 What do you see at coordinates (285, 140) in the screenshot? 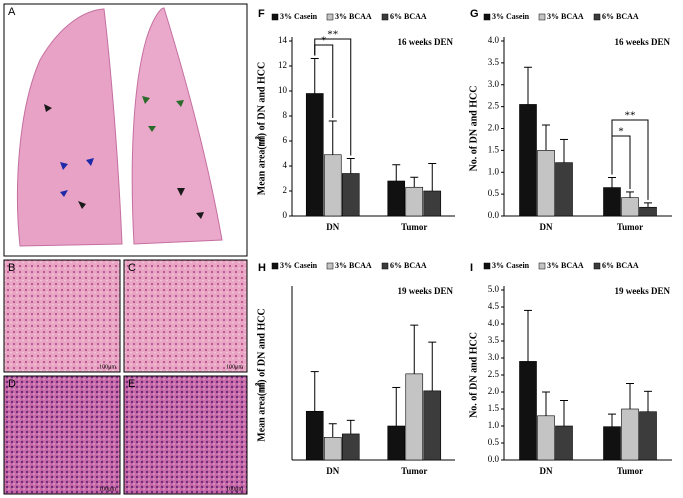
I see `y-tick-label: 6` at bounding box center [285, 140].